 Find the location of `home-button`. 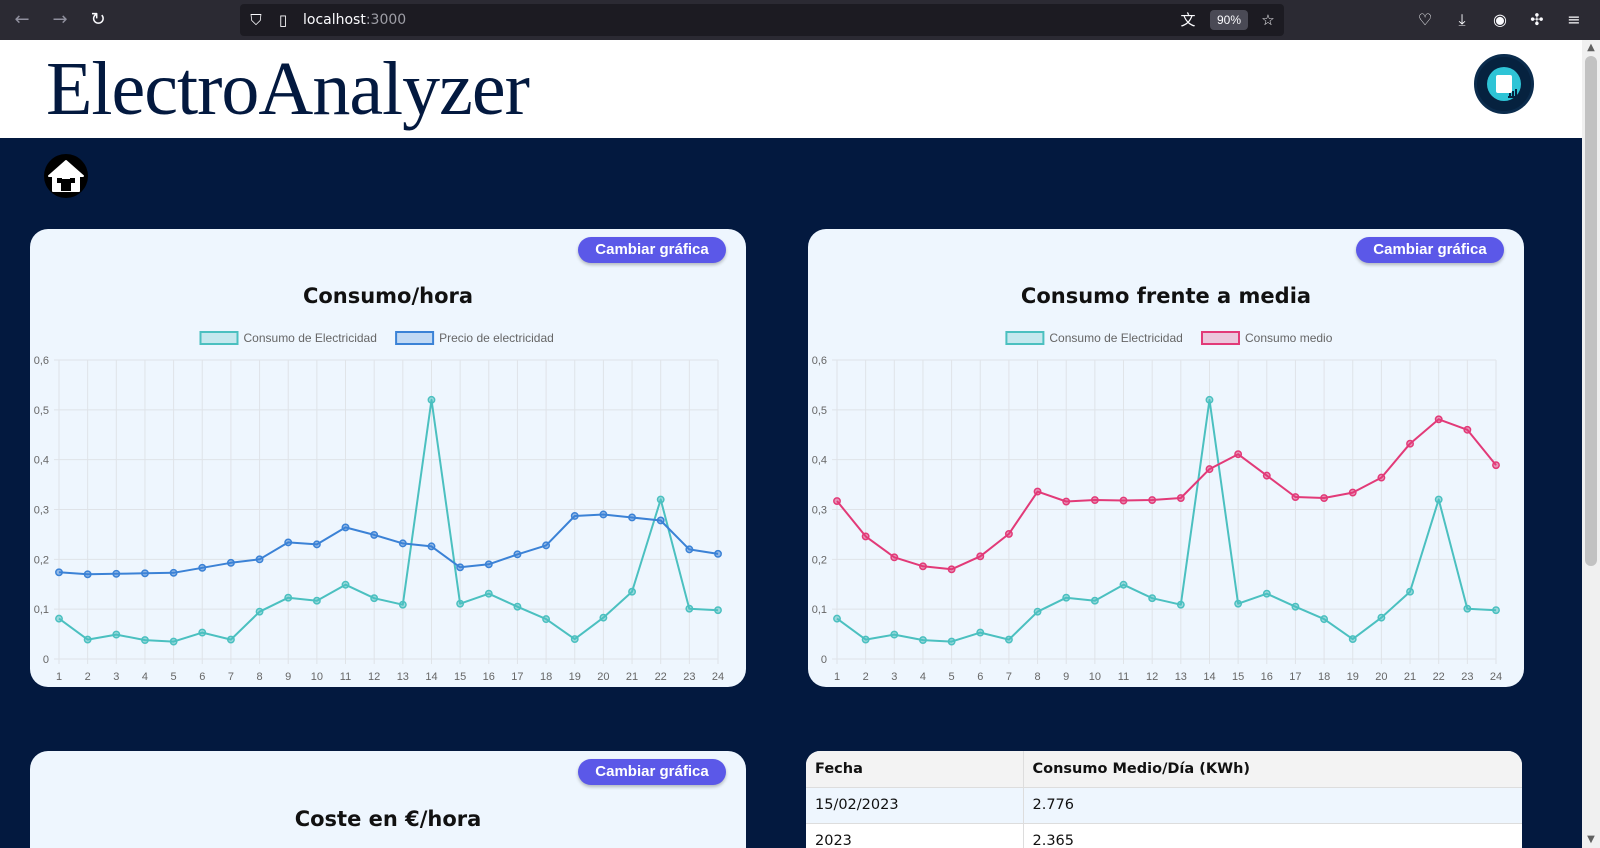

home-button is located at coordinates (66, 176).